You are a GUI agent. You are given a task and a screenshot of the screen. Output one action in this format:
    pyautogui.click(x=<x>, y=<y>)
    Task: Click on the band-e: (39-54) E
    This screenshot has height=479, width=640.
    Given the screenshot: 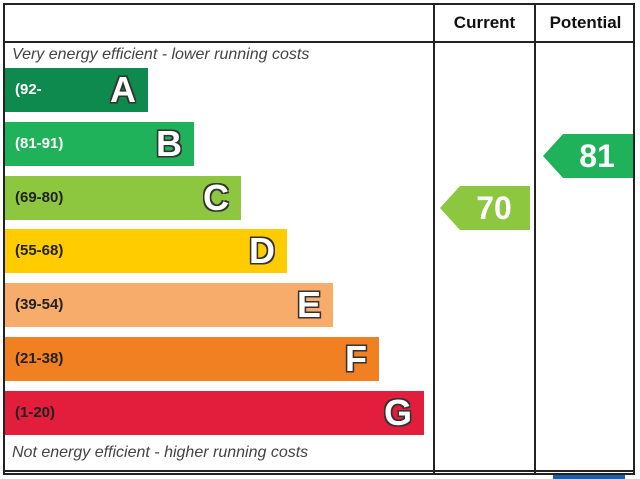 What is the action you would take?
    pyautogui.click(x=169, y=305)
    